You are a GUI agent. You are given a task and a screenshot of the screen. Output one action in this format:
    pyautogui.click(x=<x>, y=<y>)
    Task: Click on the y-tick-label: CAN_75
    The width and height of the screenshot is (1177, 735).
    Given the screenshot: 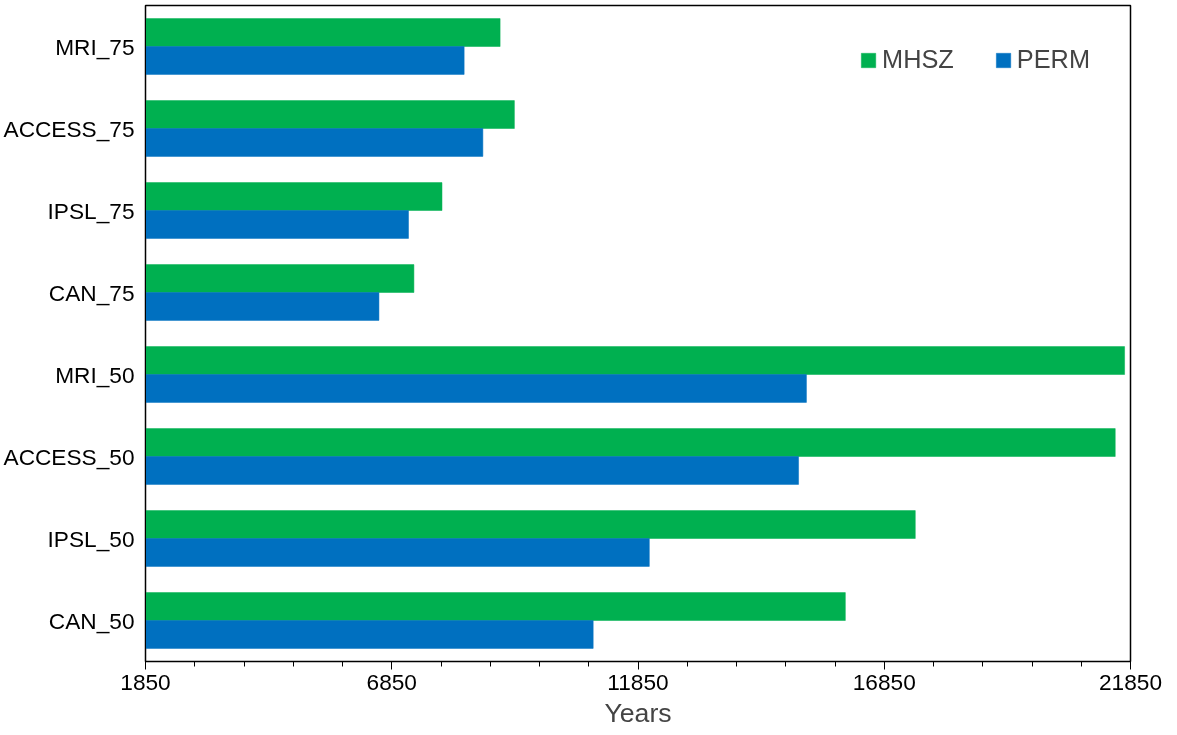 What is the action you would take?
    pyautogui.click(x=91, y=292)
    